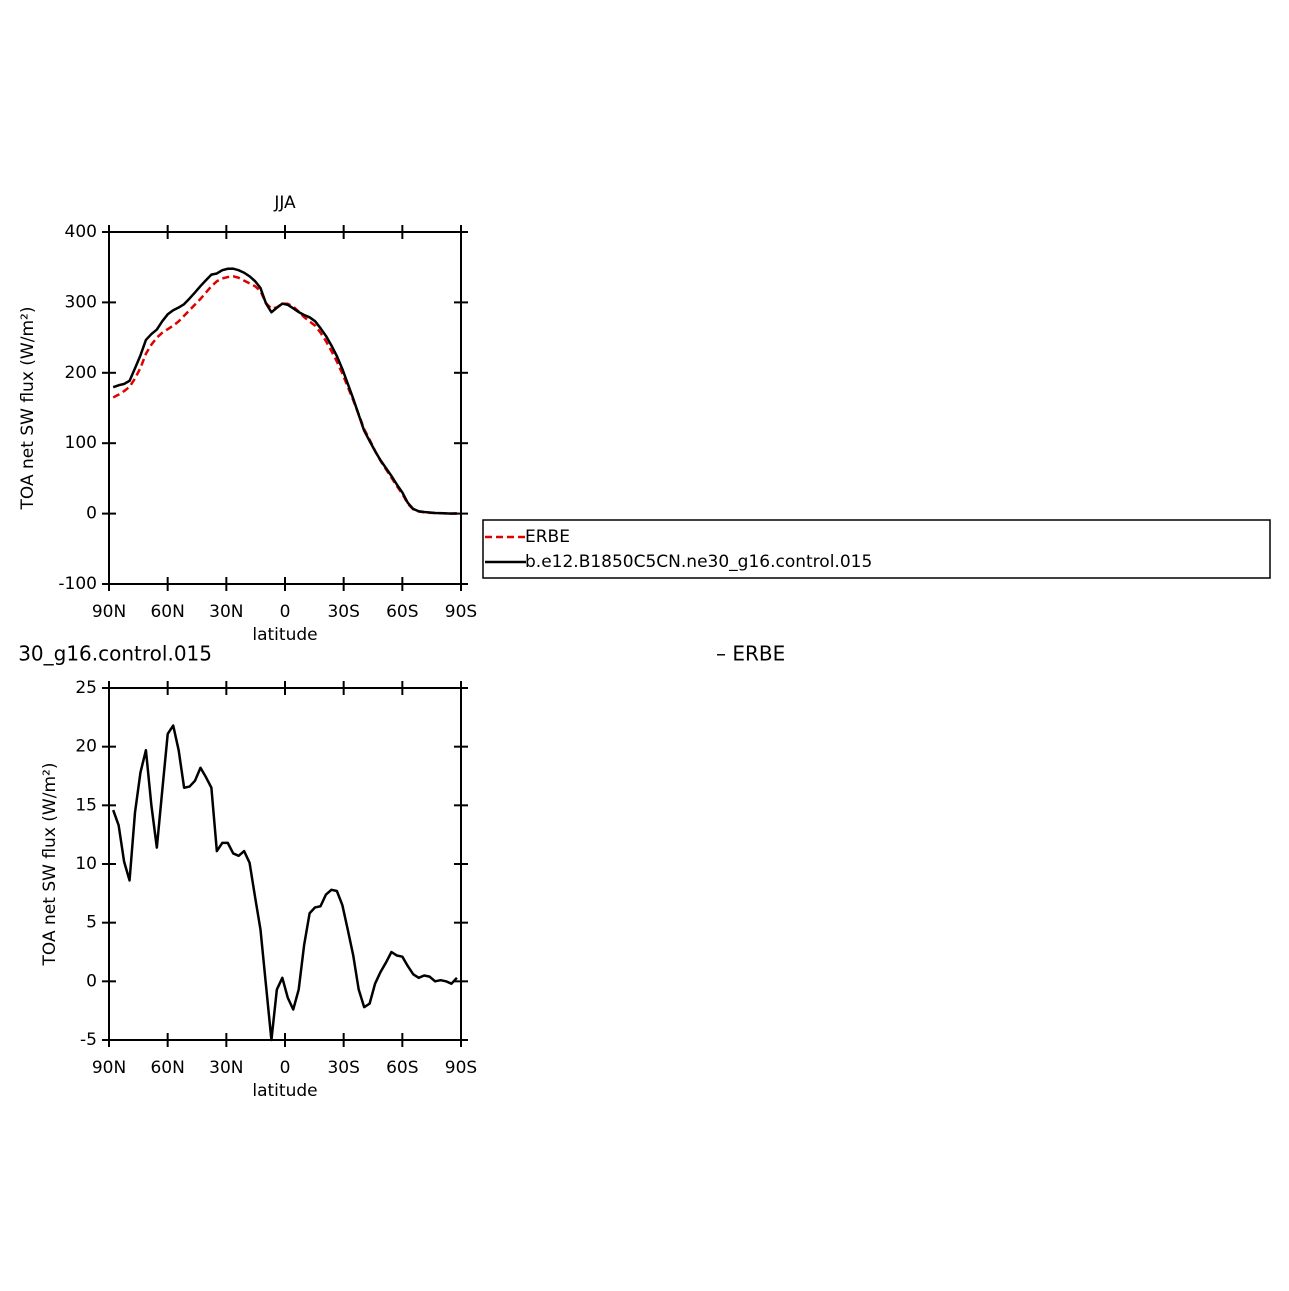 This screenshot has height=1291, width=1289. I want to click on chart-title: 30_g16.control.015, so click(115, 654).